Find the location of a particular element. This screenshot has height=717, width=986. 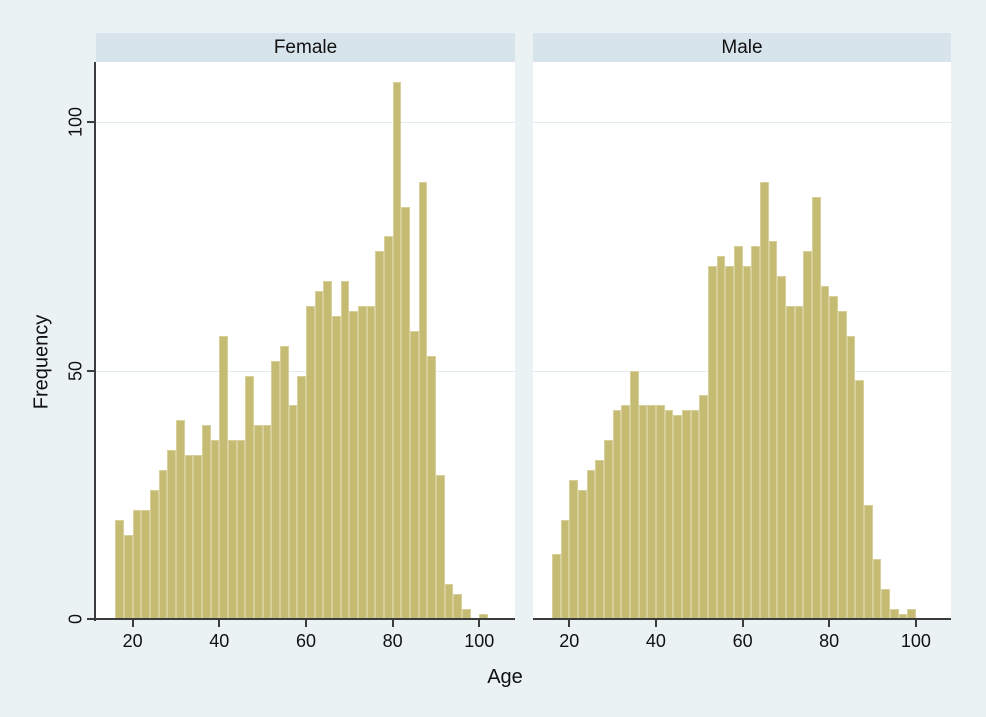

x-axis-line is located at coordinates (742, 619).